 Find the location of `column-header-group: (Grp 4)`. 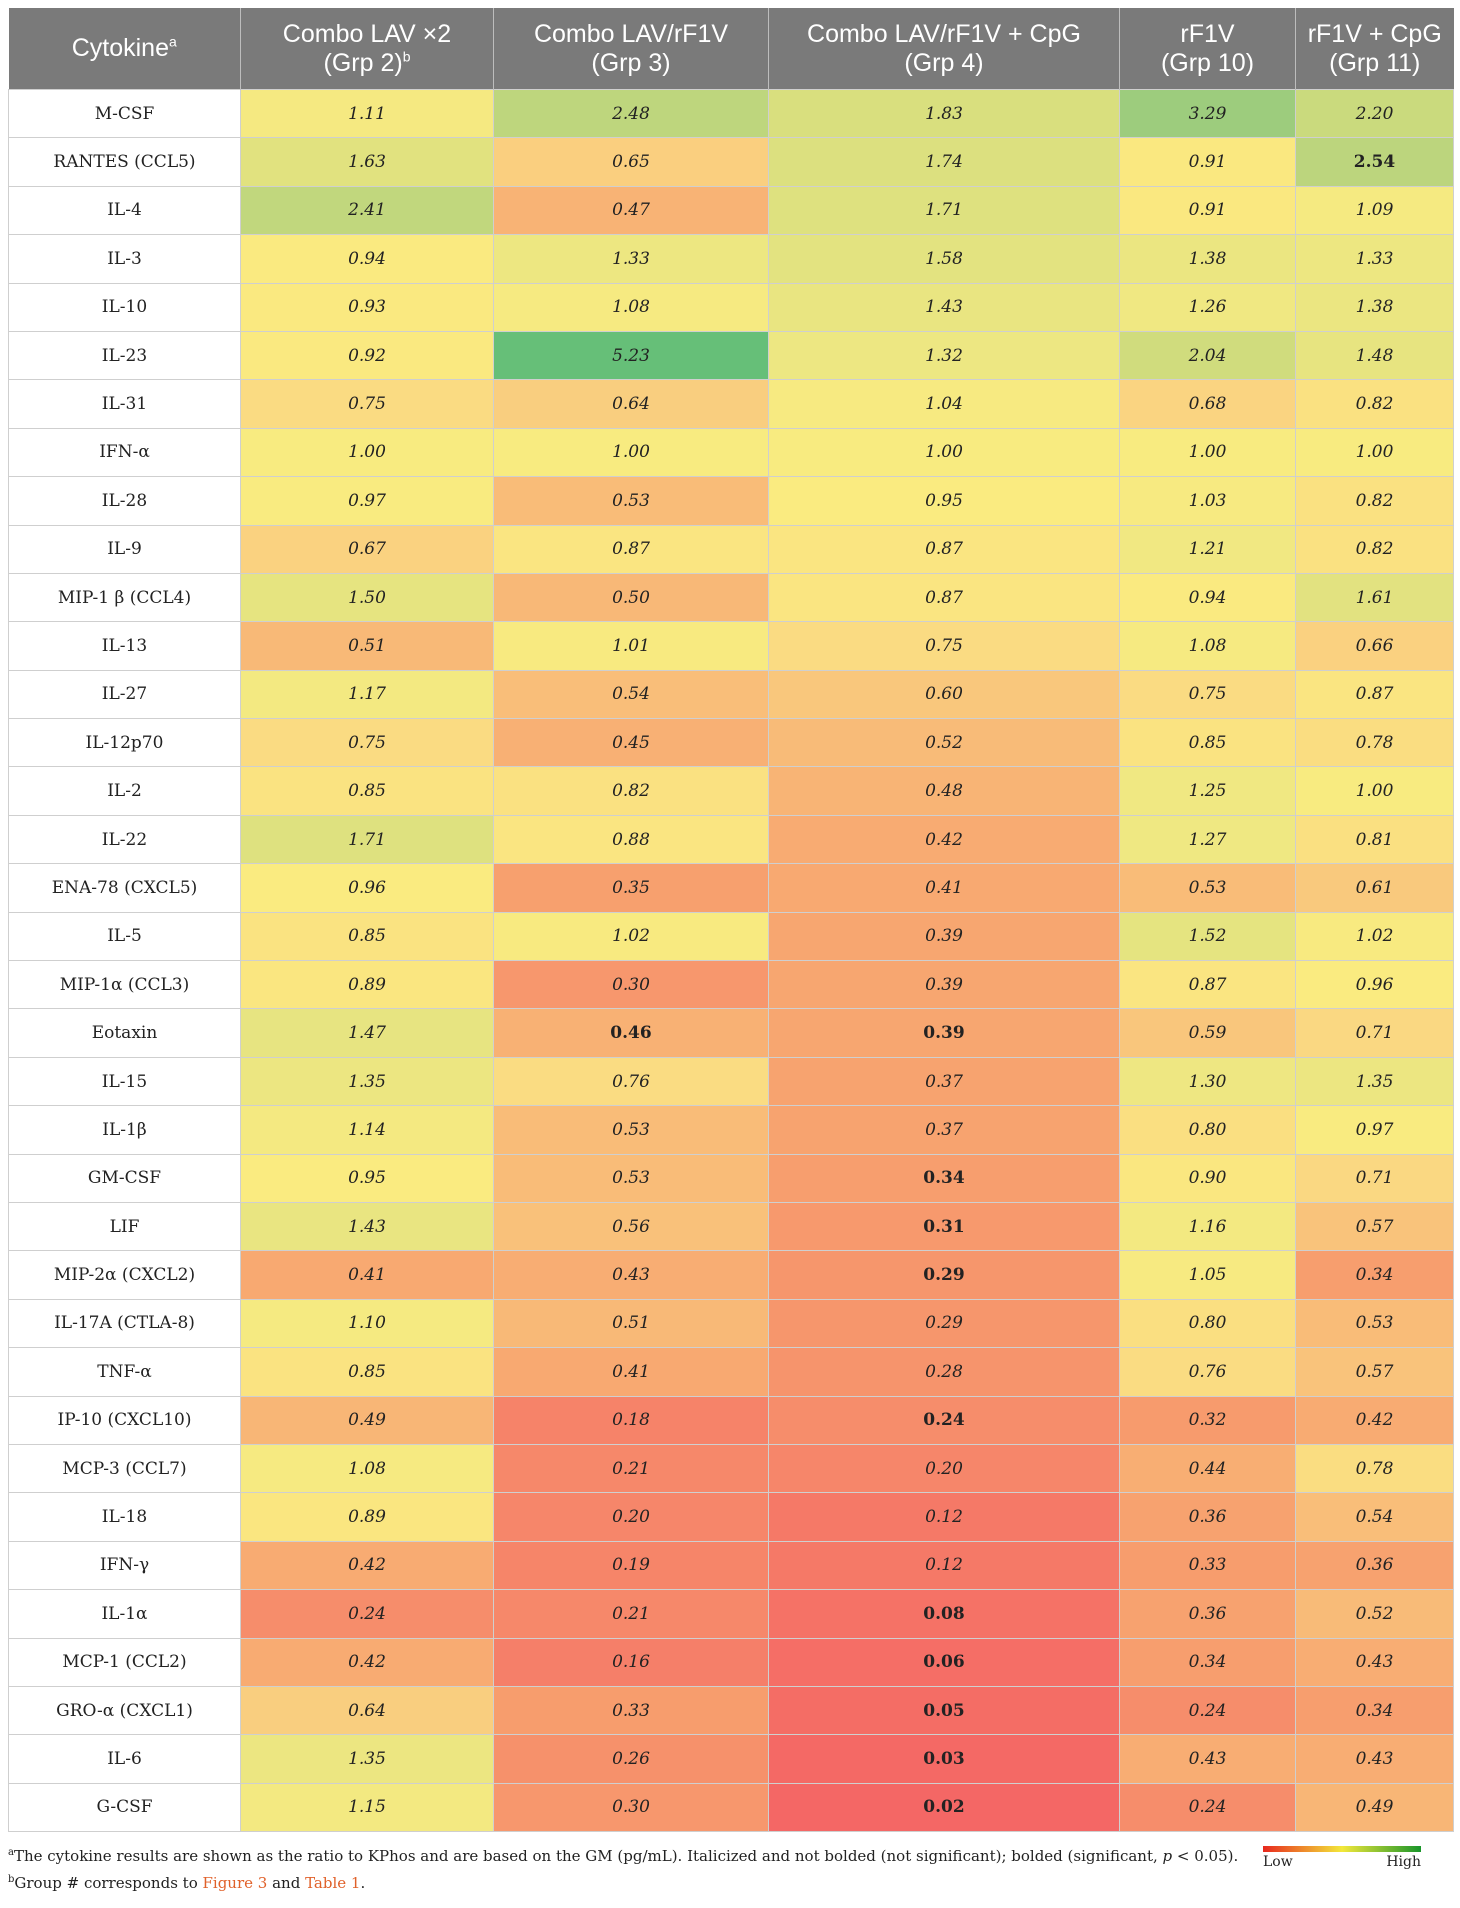

column-header-group: (Grp 4) is located at coordinates (944, 62).